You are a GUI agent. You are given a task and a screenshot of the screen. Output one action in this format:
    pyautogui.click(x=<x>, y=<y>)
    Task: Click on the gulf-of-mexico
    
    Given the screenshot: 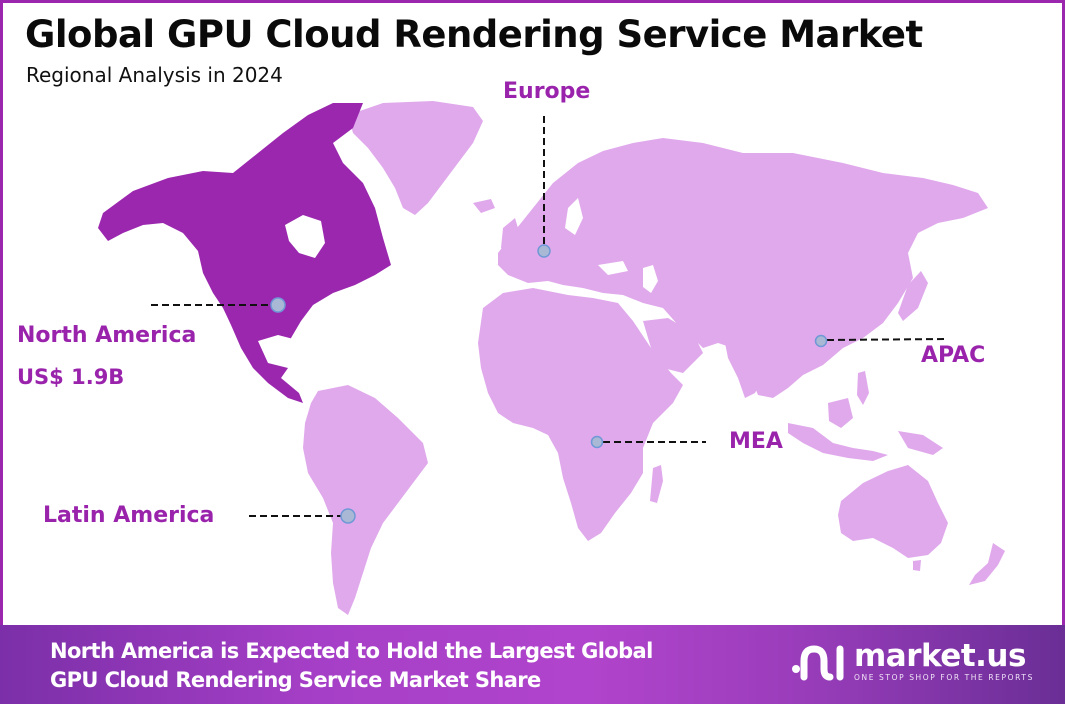 What is the action you would take?
    pyautogui.click(x=280, y=351)
    